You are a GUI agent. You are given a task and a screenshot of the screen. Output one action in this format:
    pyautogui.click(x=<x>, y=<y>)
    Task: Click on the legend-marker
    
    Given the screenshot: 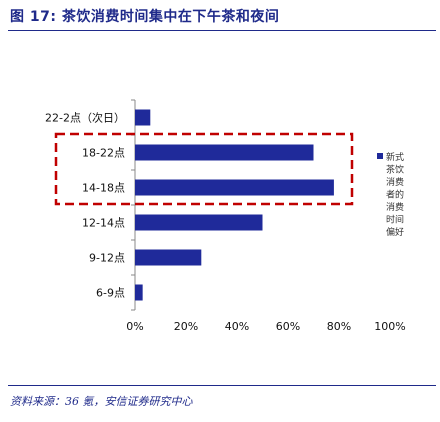 What is the action you would take?
    pyautogui.click(x=380, y=156)
    